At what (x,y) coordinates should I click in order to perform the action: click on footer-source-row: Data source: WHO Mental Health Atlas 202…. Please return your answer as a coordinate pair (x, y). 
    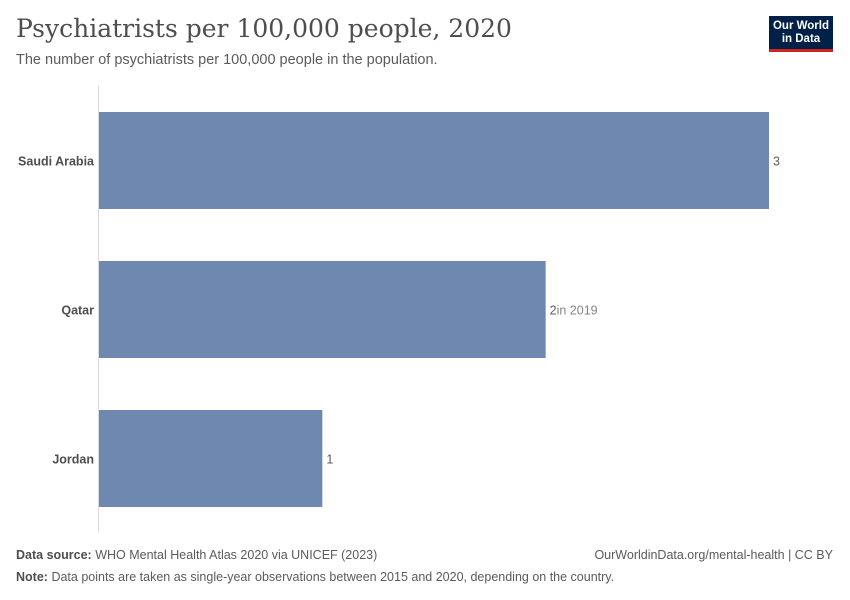
    Looking at the image, I should click on (424, 555).